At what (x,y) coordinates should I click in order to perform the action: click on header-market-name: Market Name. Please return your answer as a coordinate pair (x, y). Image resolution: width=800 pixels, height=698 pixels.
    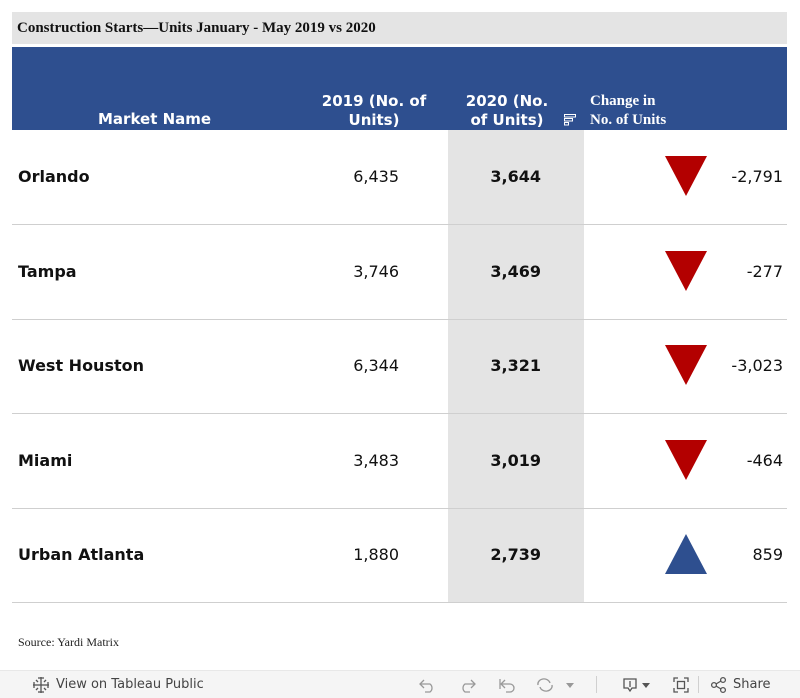
    Looking at the image, I should click on (155, 119).